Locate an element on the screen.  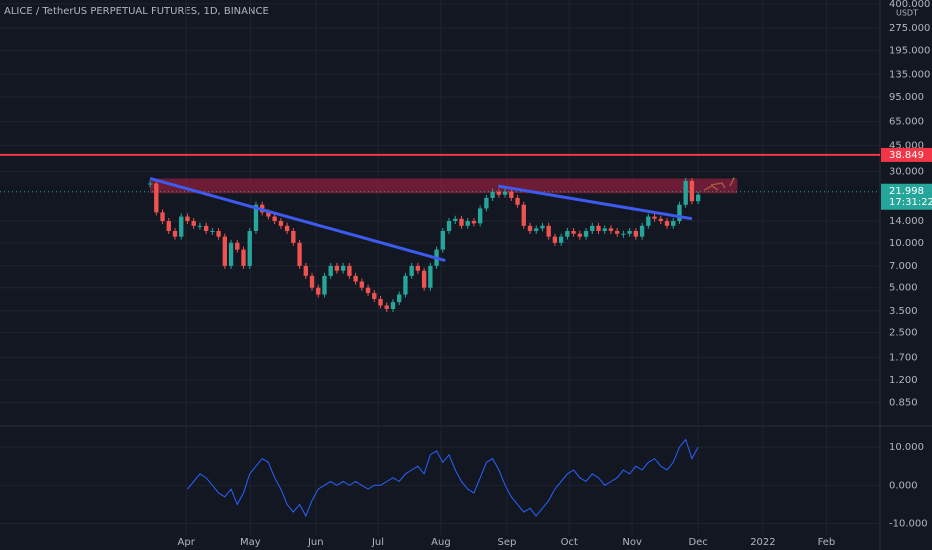
x-tick-label: Aug is located at coordinates (441, 542).